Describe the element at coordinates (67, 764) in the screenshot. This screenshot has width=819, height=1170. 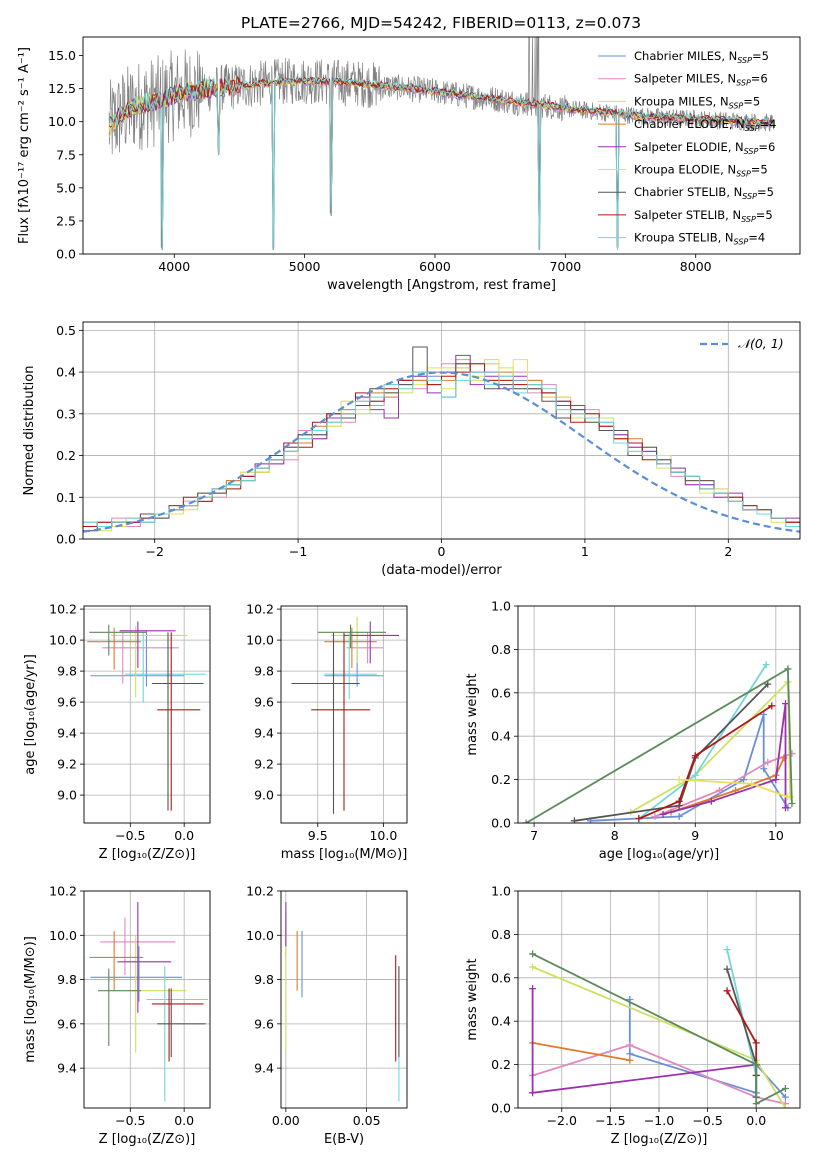
I see `y-tick-label: 9.2` at that location.